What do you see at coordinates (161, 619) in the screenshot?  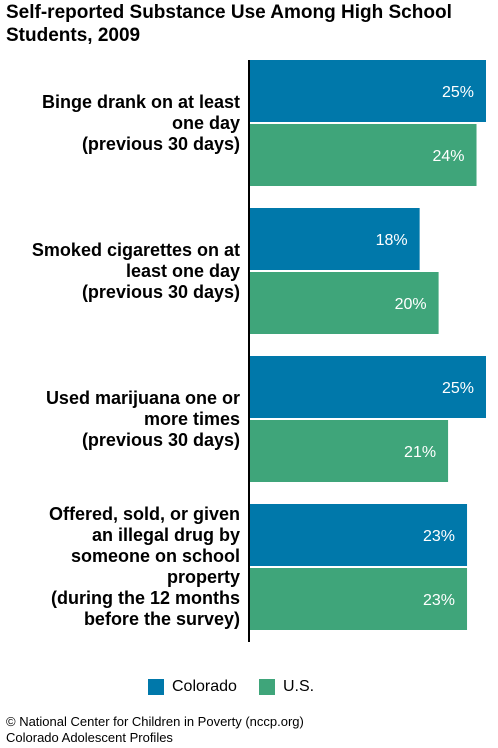 I see `category-label-3-line-5: before the survey)` at bounding box center [161, 619].